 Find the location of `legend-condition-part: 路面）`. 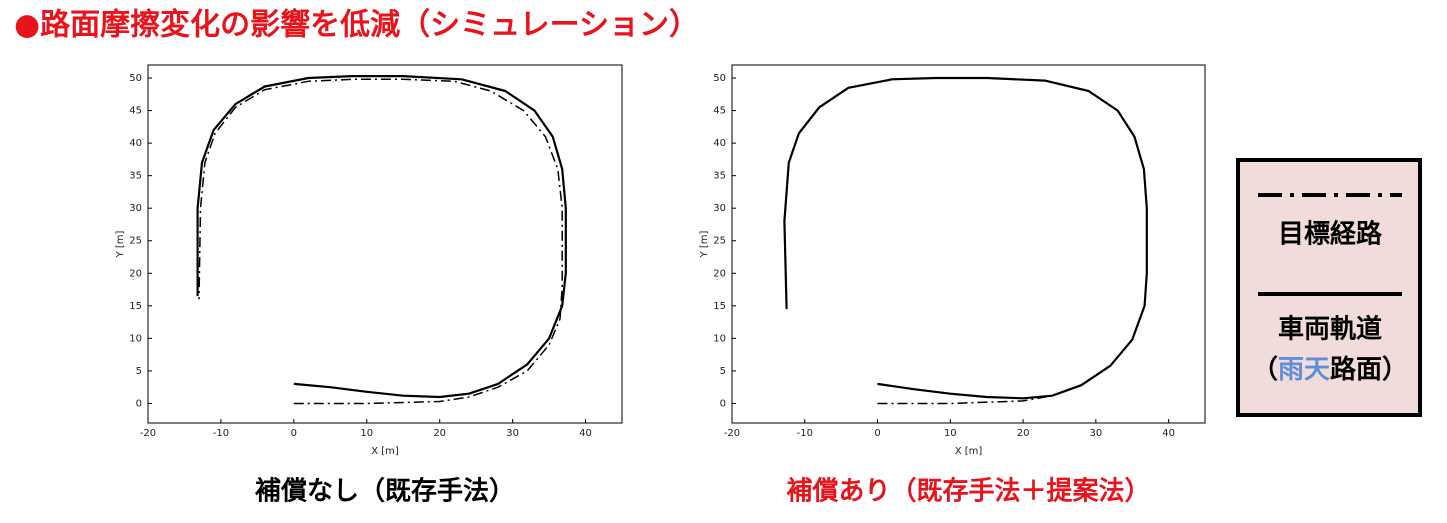

legend-condition-part: 路面） is located at coordinates (1369, 369).